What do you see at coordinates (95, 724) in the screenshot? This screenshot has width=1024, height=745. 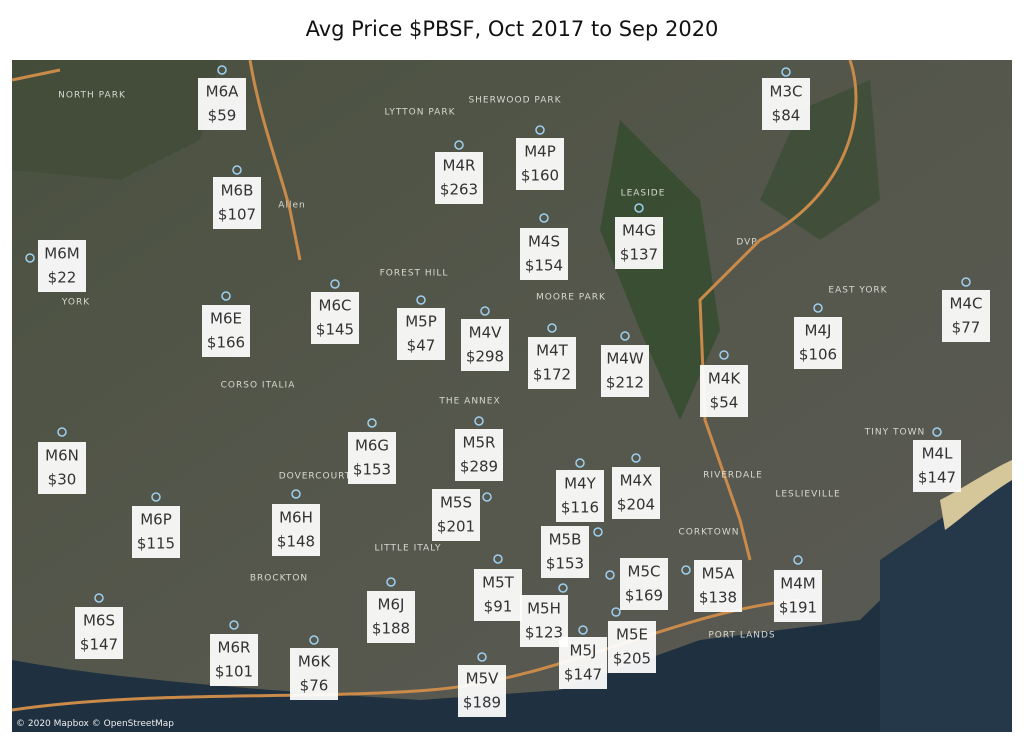 I see `attribution: © 2020 Mapbox © OpenStreetMap` at bounding box center [95, 724].